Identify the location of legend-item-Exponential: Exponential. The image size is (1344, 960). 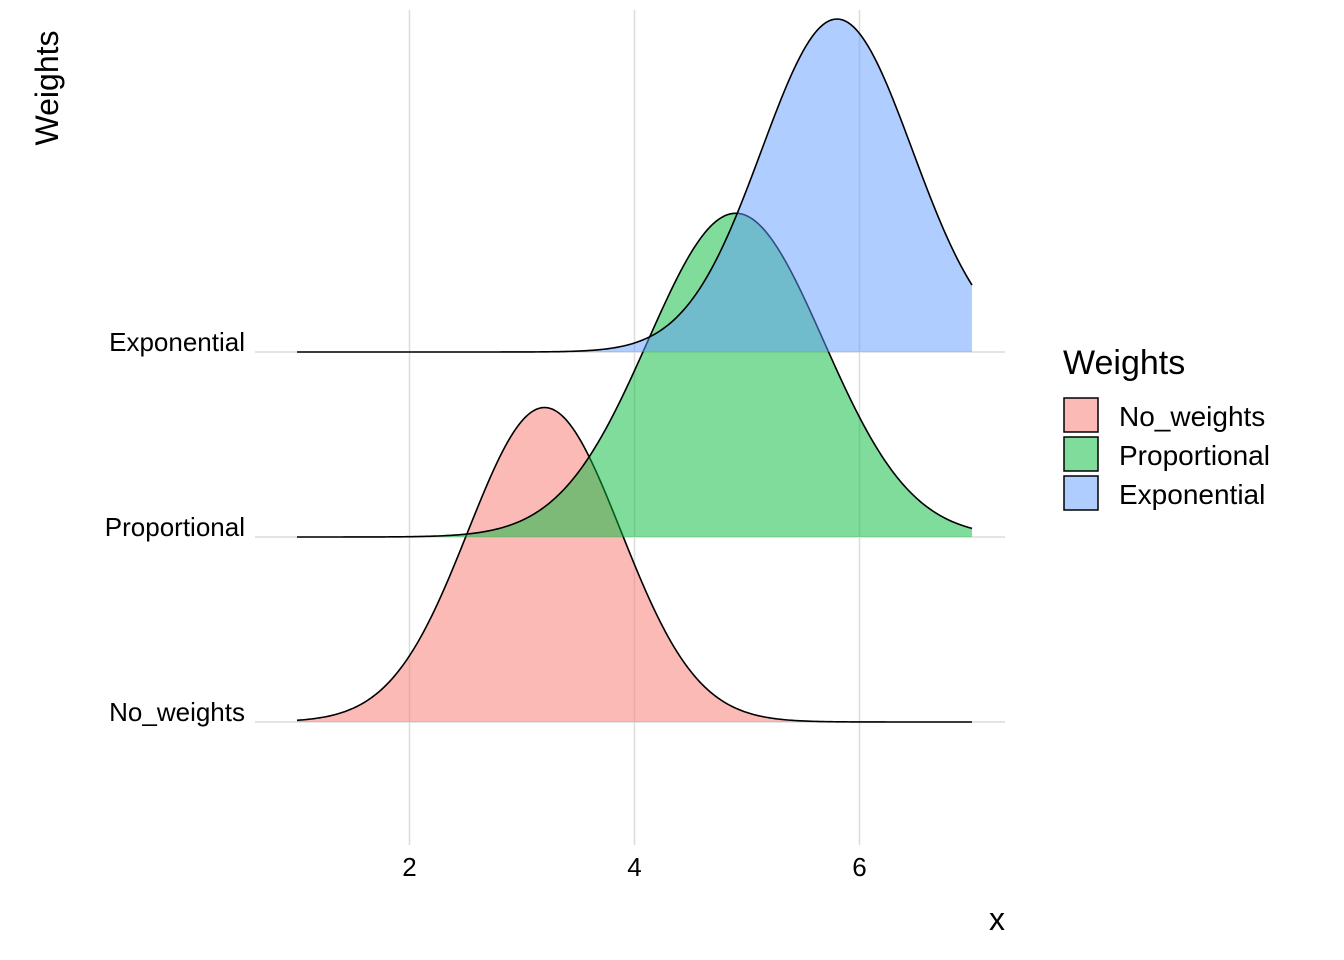
(1164, 493).